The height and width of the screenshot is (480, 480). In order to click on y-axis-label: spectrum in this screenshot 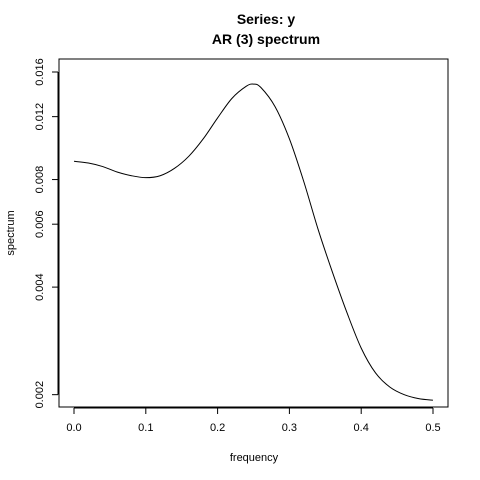, I will do `click(11, 232)`.